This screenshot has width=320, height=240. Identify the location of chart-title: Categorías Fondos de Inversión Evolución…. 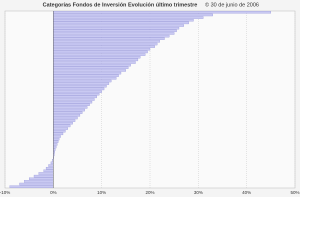
(120, 5).